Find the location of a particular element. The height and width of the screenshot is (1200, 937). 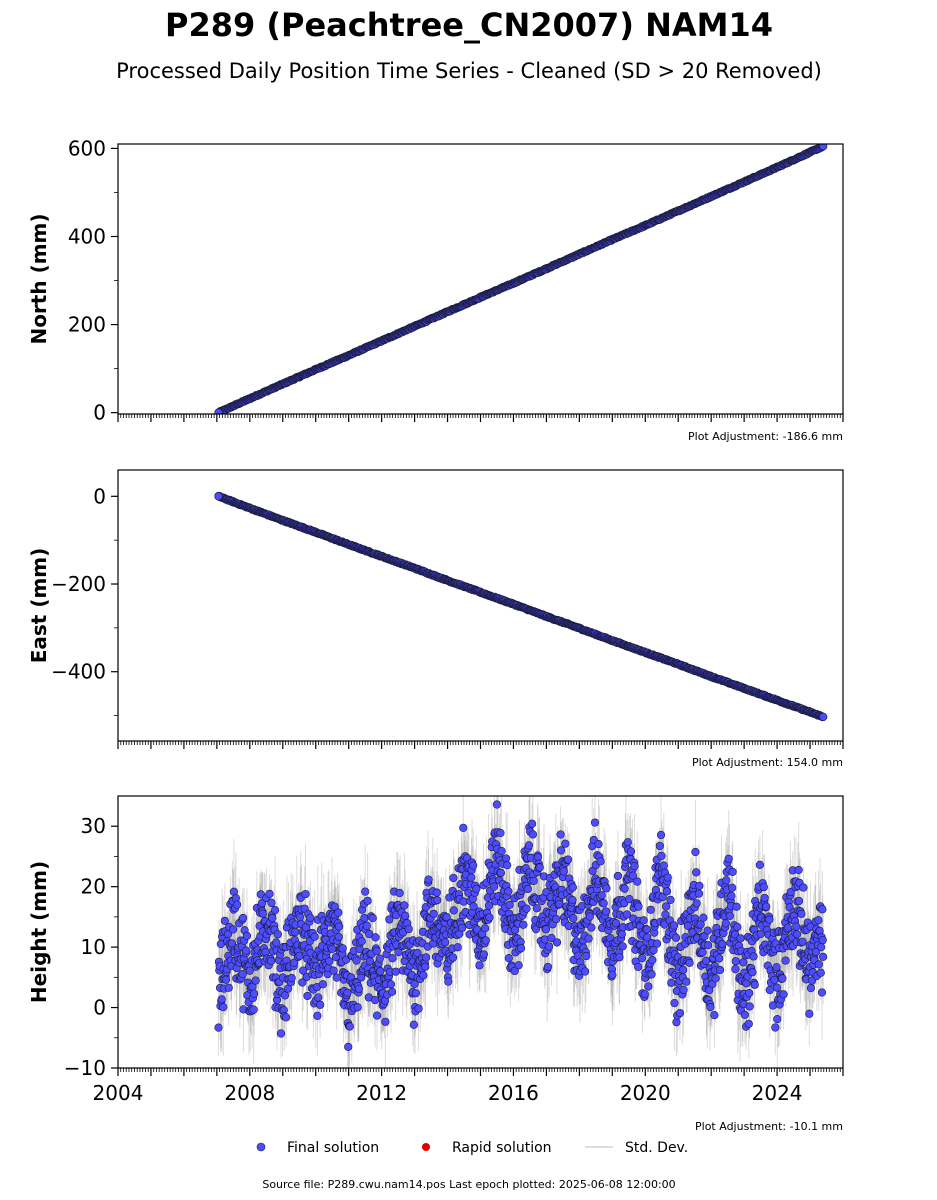

y-axis-ticks: 0 −200 −400 is located at coordinates (84, 600).